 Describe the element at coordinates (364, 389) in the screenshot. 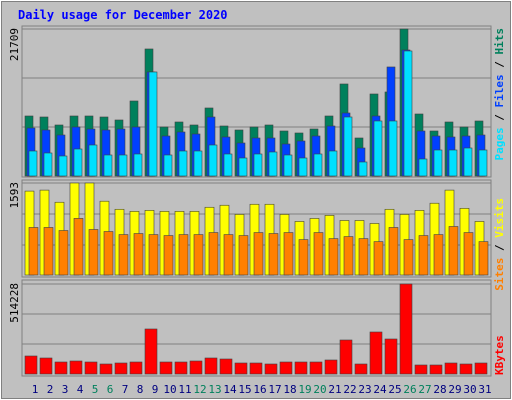

I see `x-tick-label: 23` at that location.